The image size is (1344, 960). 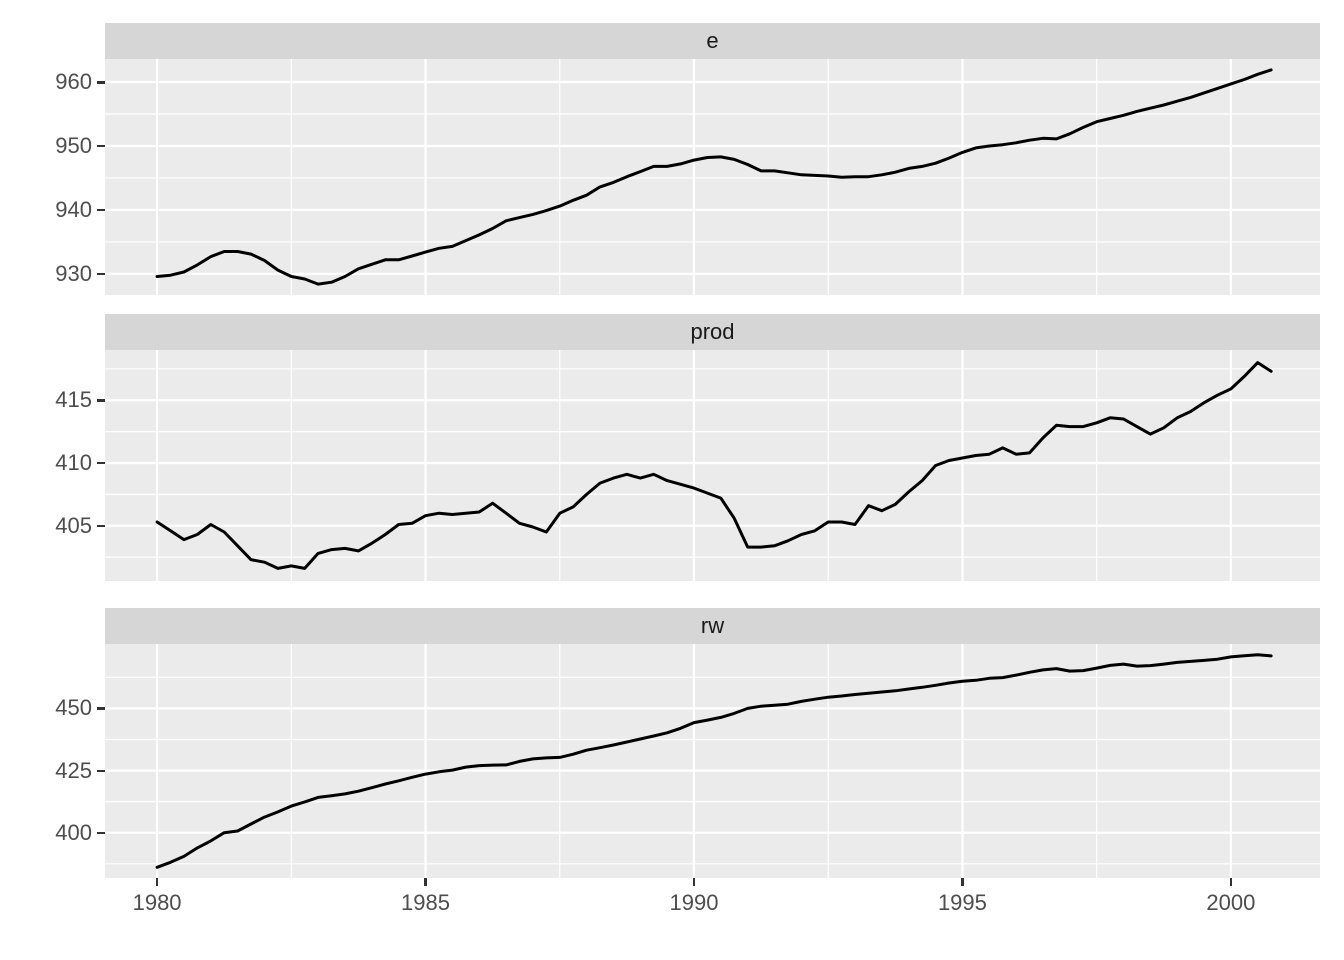 I want to click on x-axis-tick-label-1985: 1985, so click(x=425, y=902).